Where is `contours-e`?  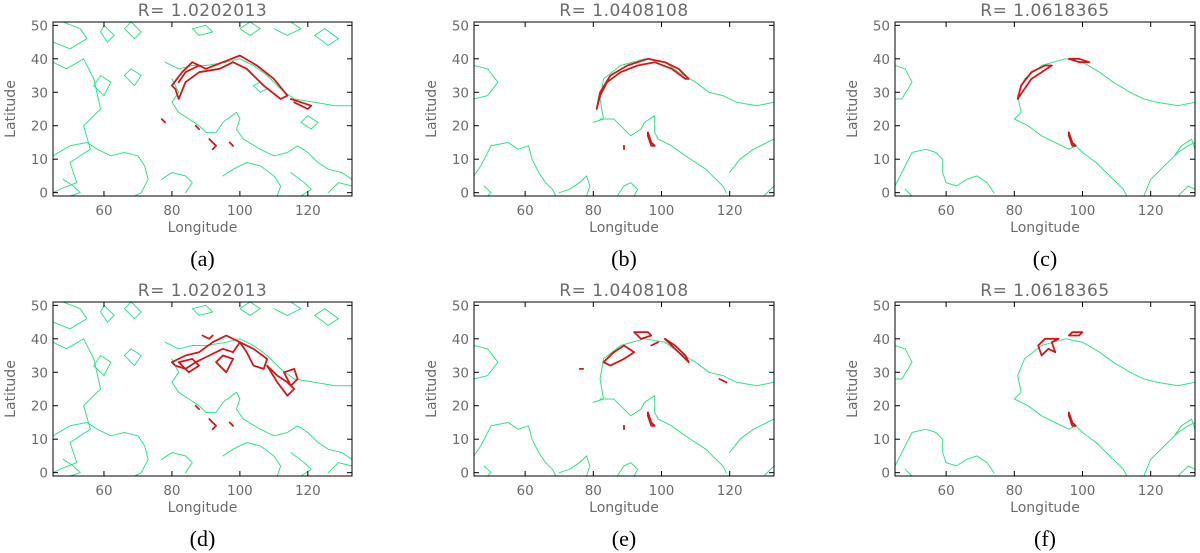 contours-e is located at coordinates (624, 403).